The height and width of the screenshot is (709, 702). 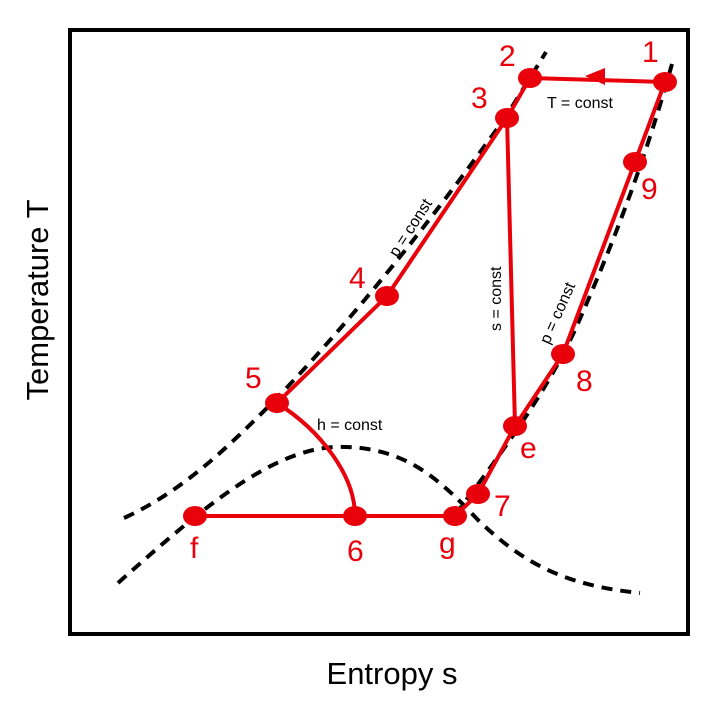 I want to click on label-point-g: g, so click(x=447, y=543).